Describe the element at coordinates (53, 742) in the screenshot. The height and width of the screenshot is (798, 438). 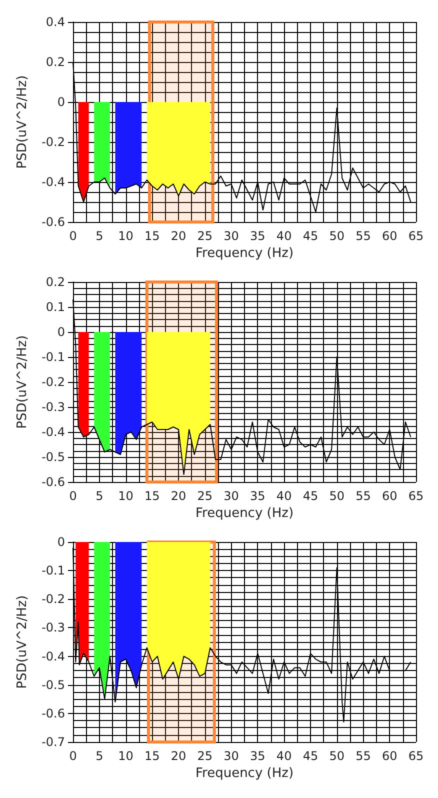
I see `y-tick-label: -0.7` at that location.